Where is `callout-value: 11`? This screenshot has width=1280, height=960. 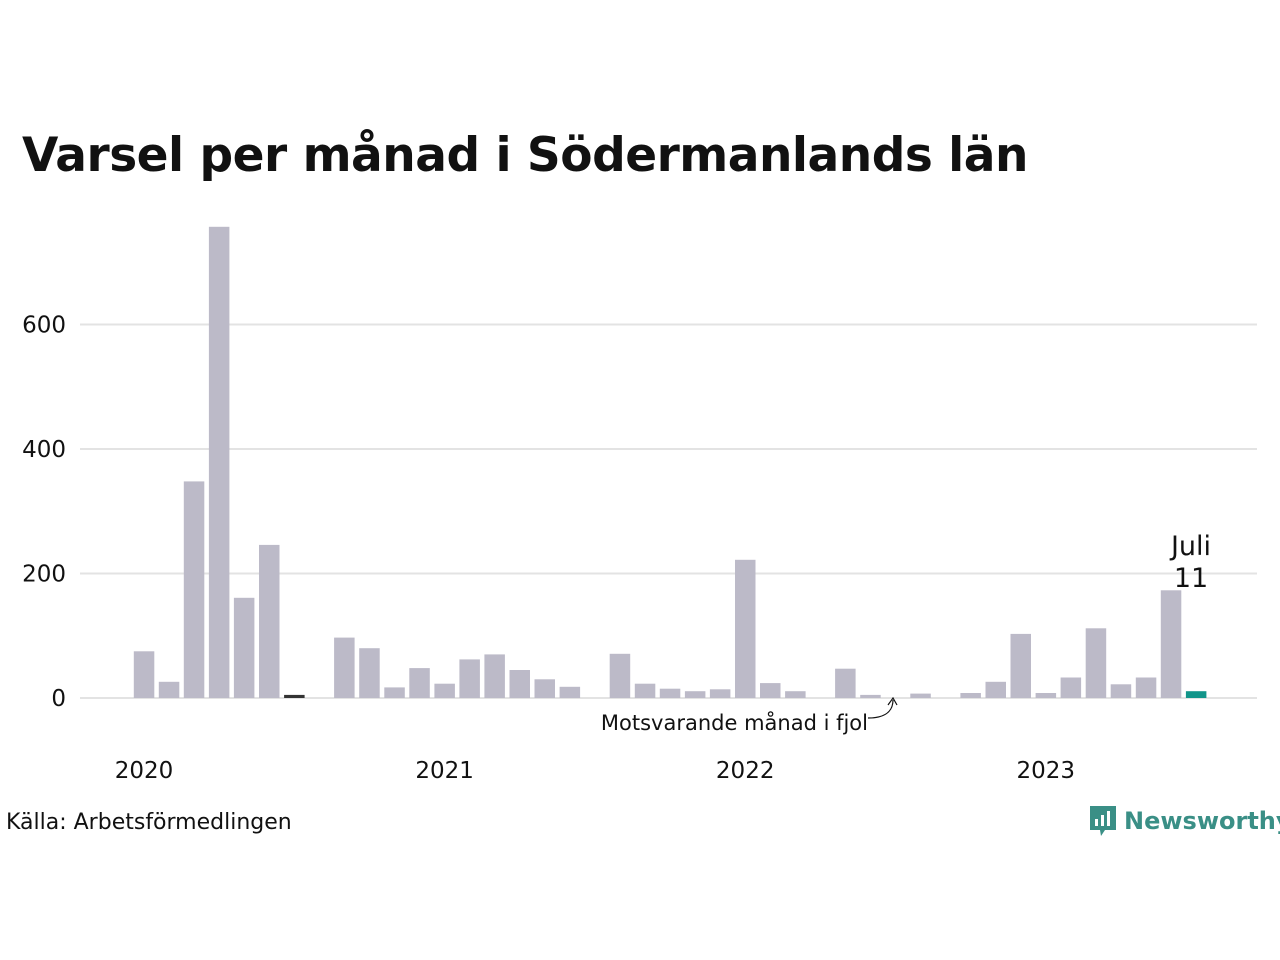
callout-value: 11 is located at coordinates (1191, 578).